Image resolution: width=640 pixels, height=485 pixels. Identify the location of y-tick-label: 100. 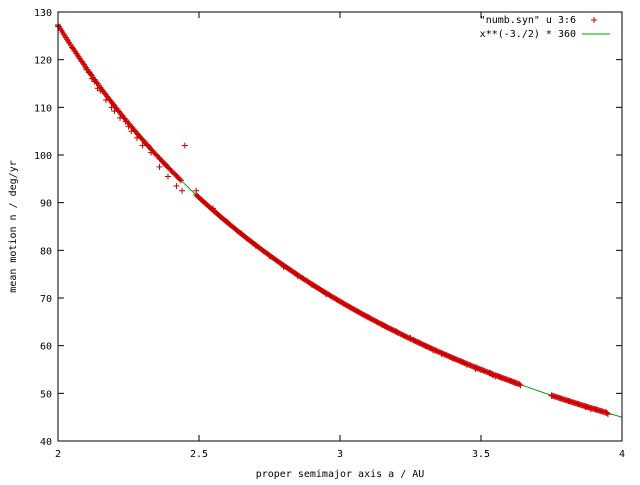
(43, 156).